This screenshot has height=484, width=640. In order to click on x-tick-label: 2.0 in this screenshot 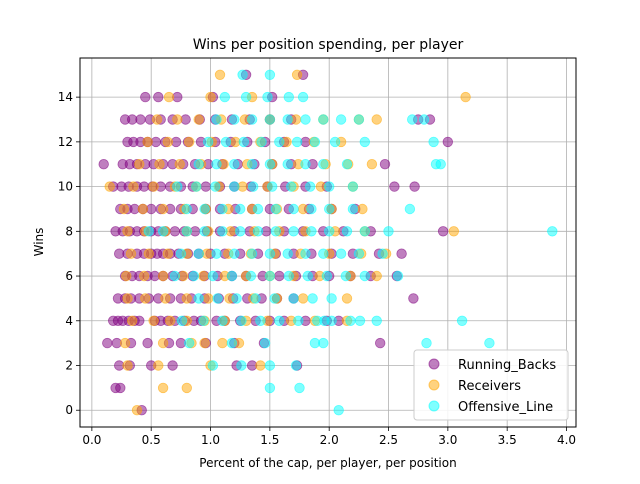, I will do `click(329, 440)`.